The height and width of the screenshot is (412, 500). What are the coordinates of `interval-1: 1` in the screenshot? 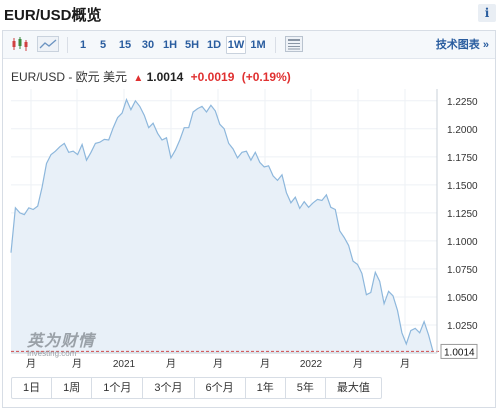 It's located at (83, 45).